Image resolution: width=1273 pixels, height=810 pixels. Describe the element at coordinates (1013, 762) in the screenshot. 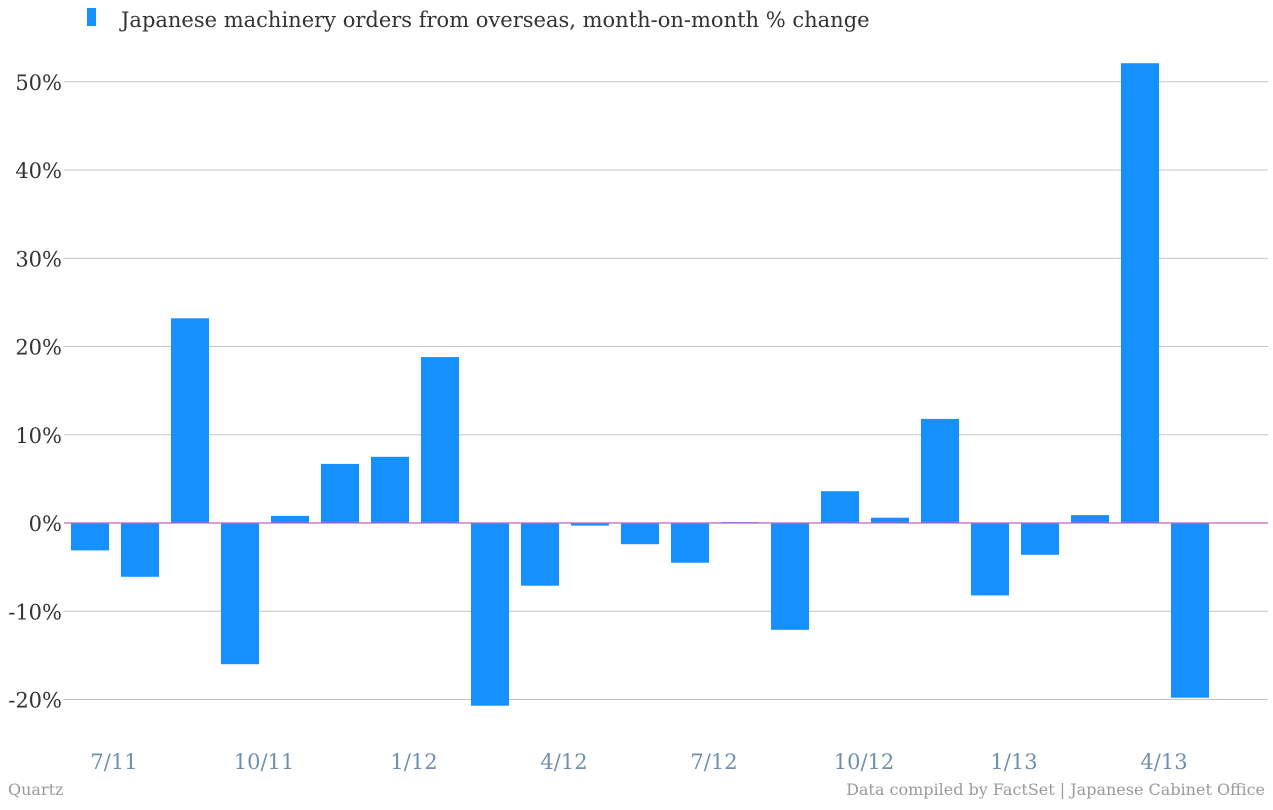

I see `x-tick-label: 1/13` at that location.